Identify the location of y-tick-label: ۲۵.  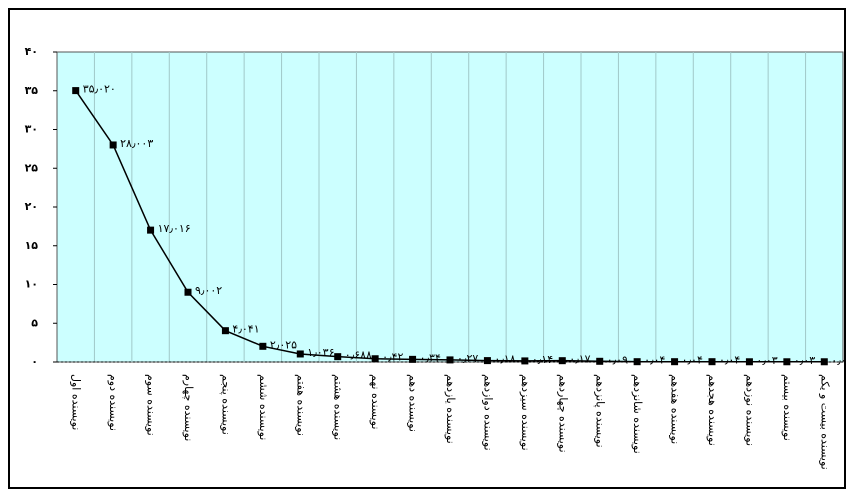
(32, 167).